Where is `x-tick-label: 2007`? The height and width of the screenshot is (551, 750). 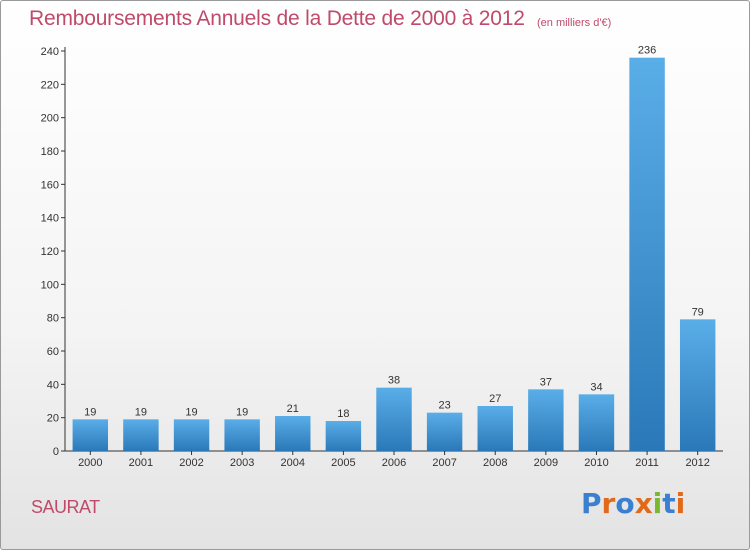
x-tick-label: 2007 is located at coordinates (444, 463).